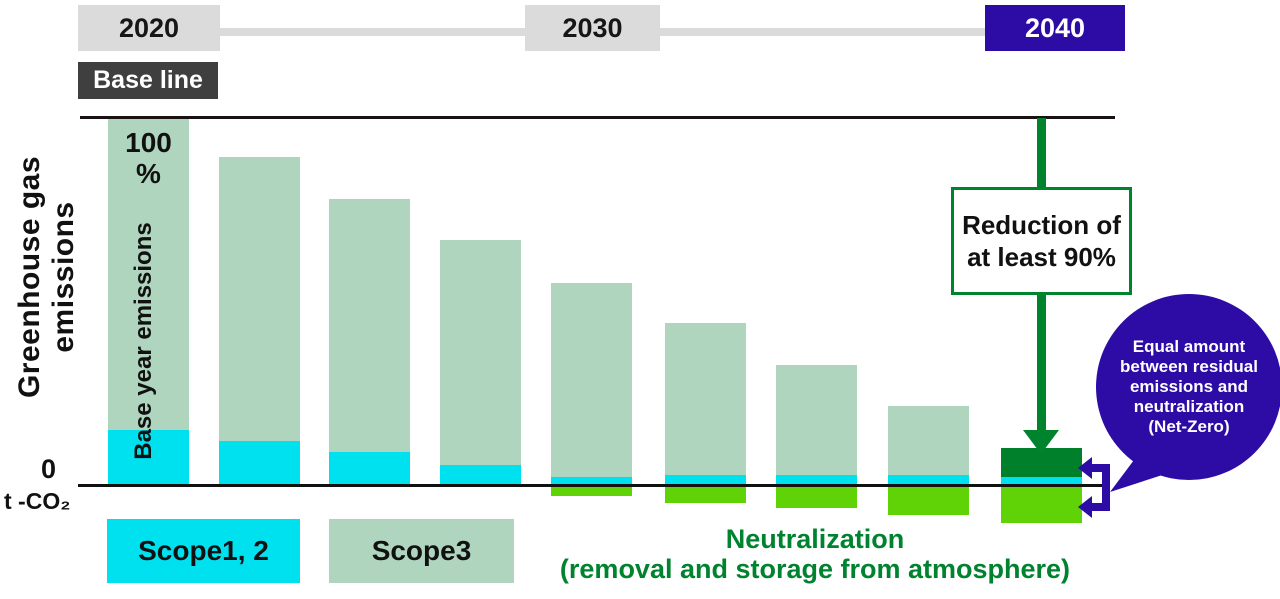 This screenshot has width=1280, height=599. I want to click on legend-scope3: Scope3, so click(421, 551).